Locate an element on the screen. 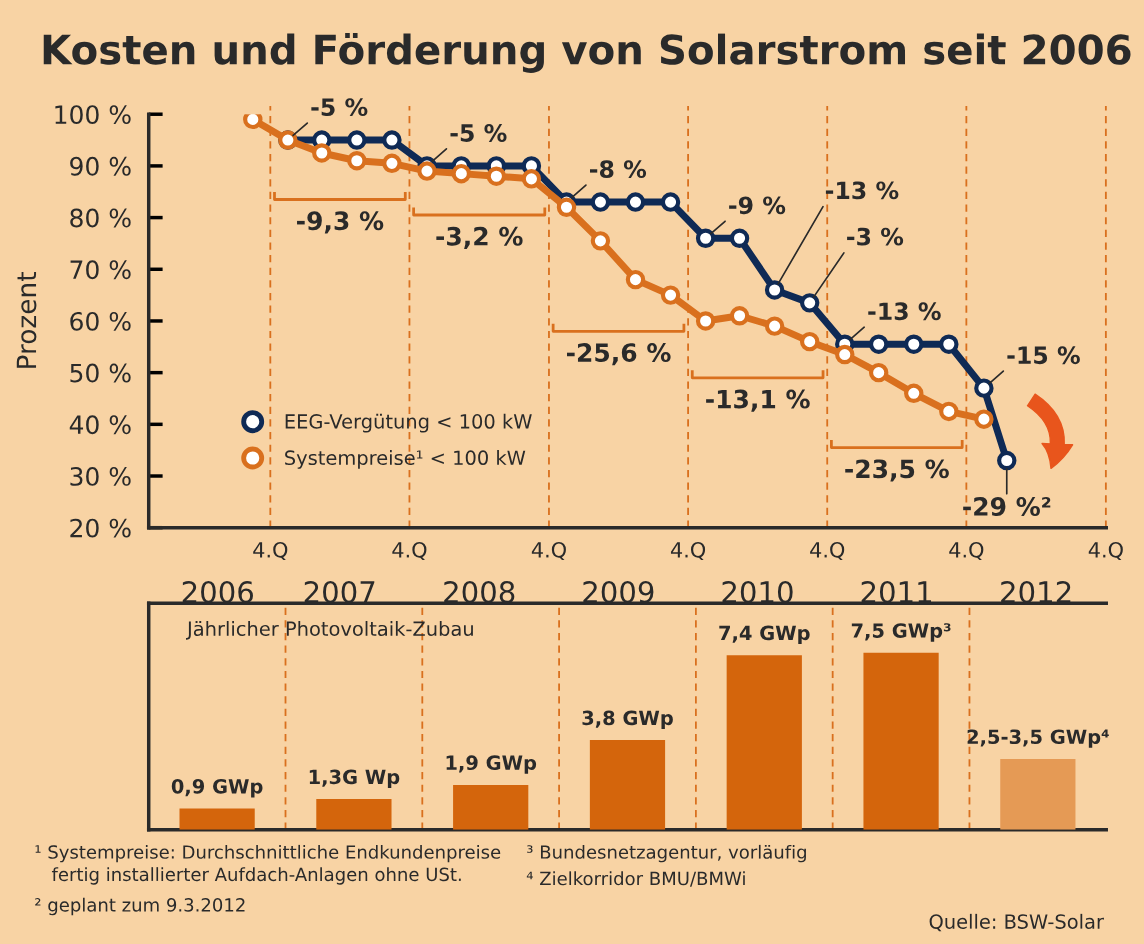 The width and height of the screenshot is (1144, 944). chart-title: Jährlicher Photovoltaik-Zubau is located at coordinates (329, 630).